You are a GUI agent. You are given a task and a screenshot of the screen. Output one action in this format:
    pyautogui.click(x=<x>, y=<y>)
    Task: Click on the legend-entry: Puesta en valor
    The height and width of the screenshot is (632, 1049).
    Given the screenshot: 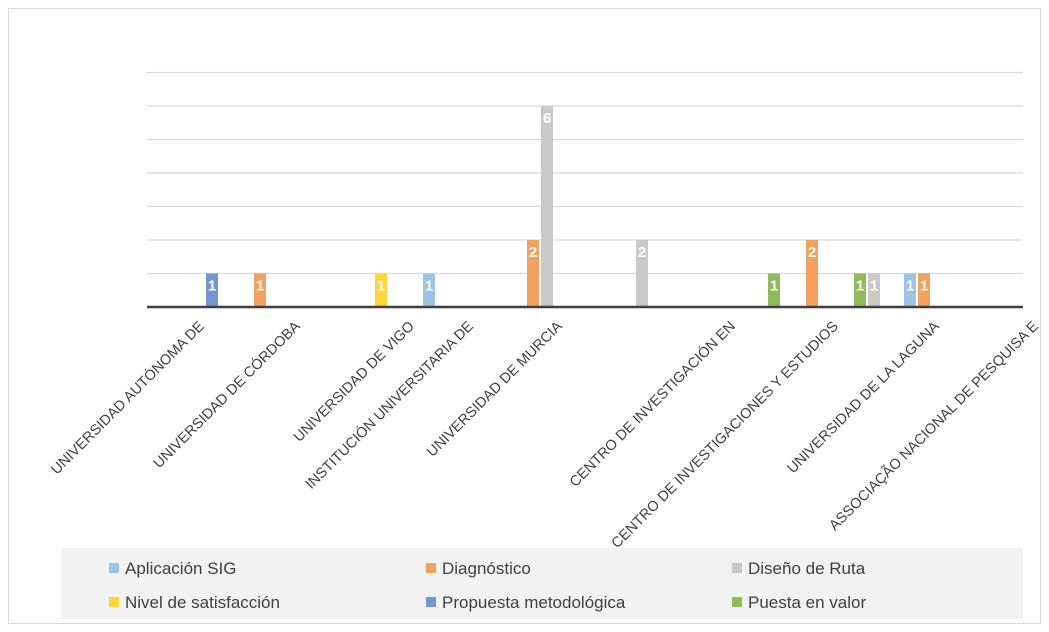 What is the action you would take?
    pyautogui.click(x=807, y=602)
    